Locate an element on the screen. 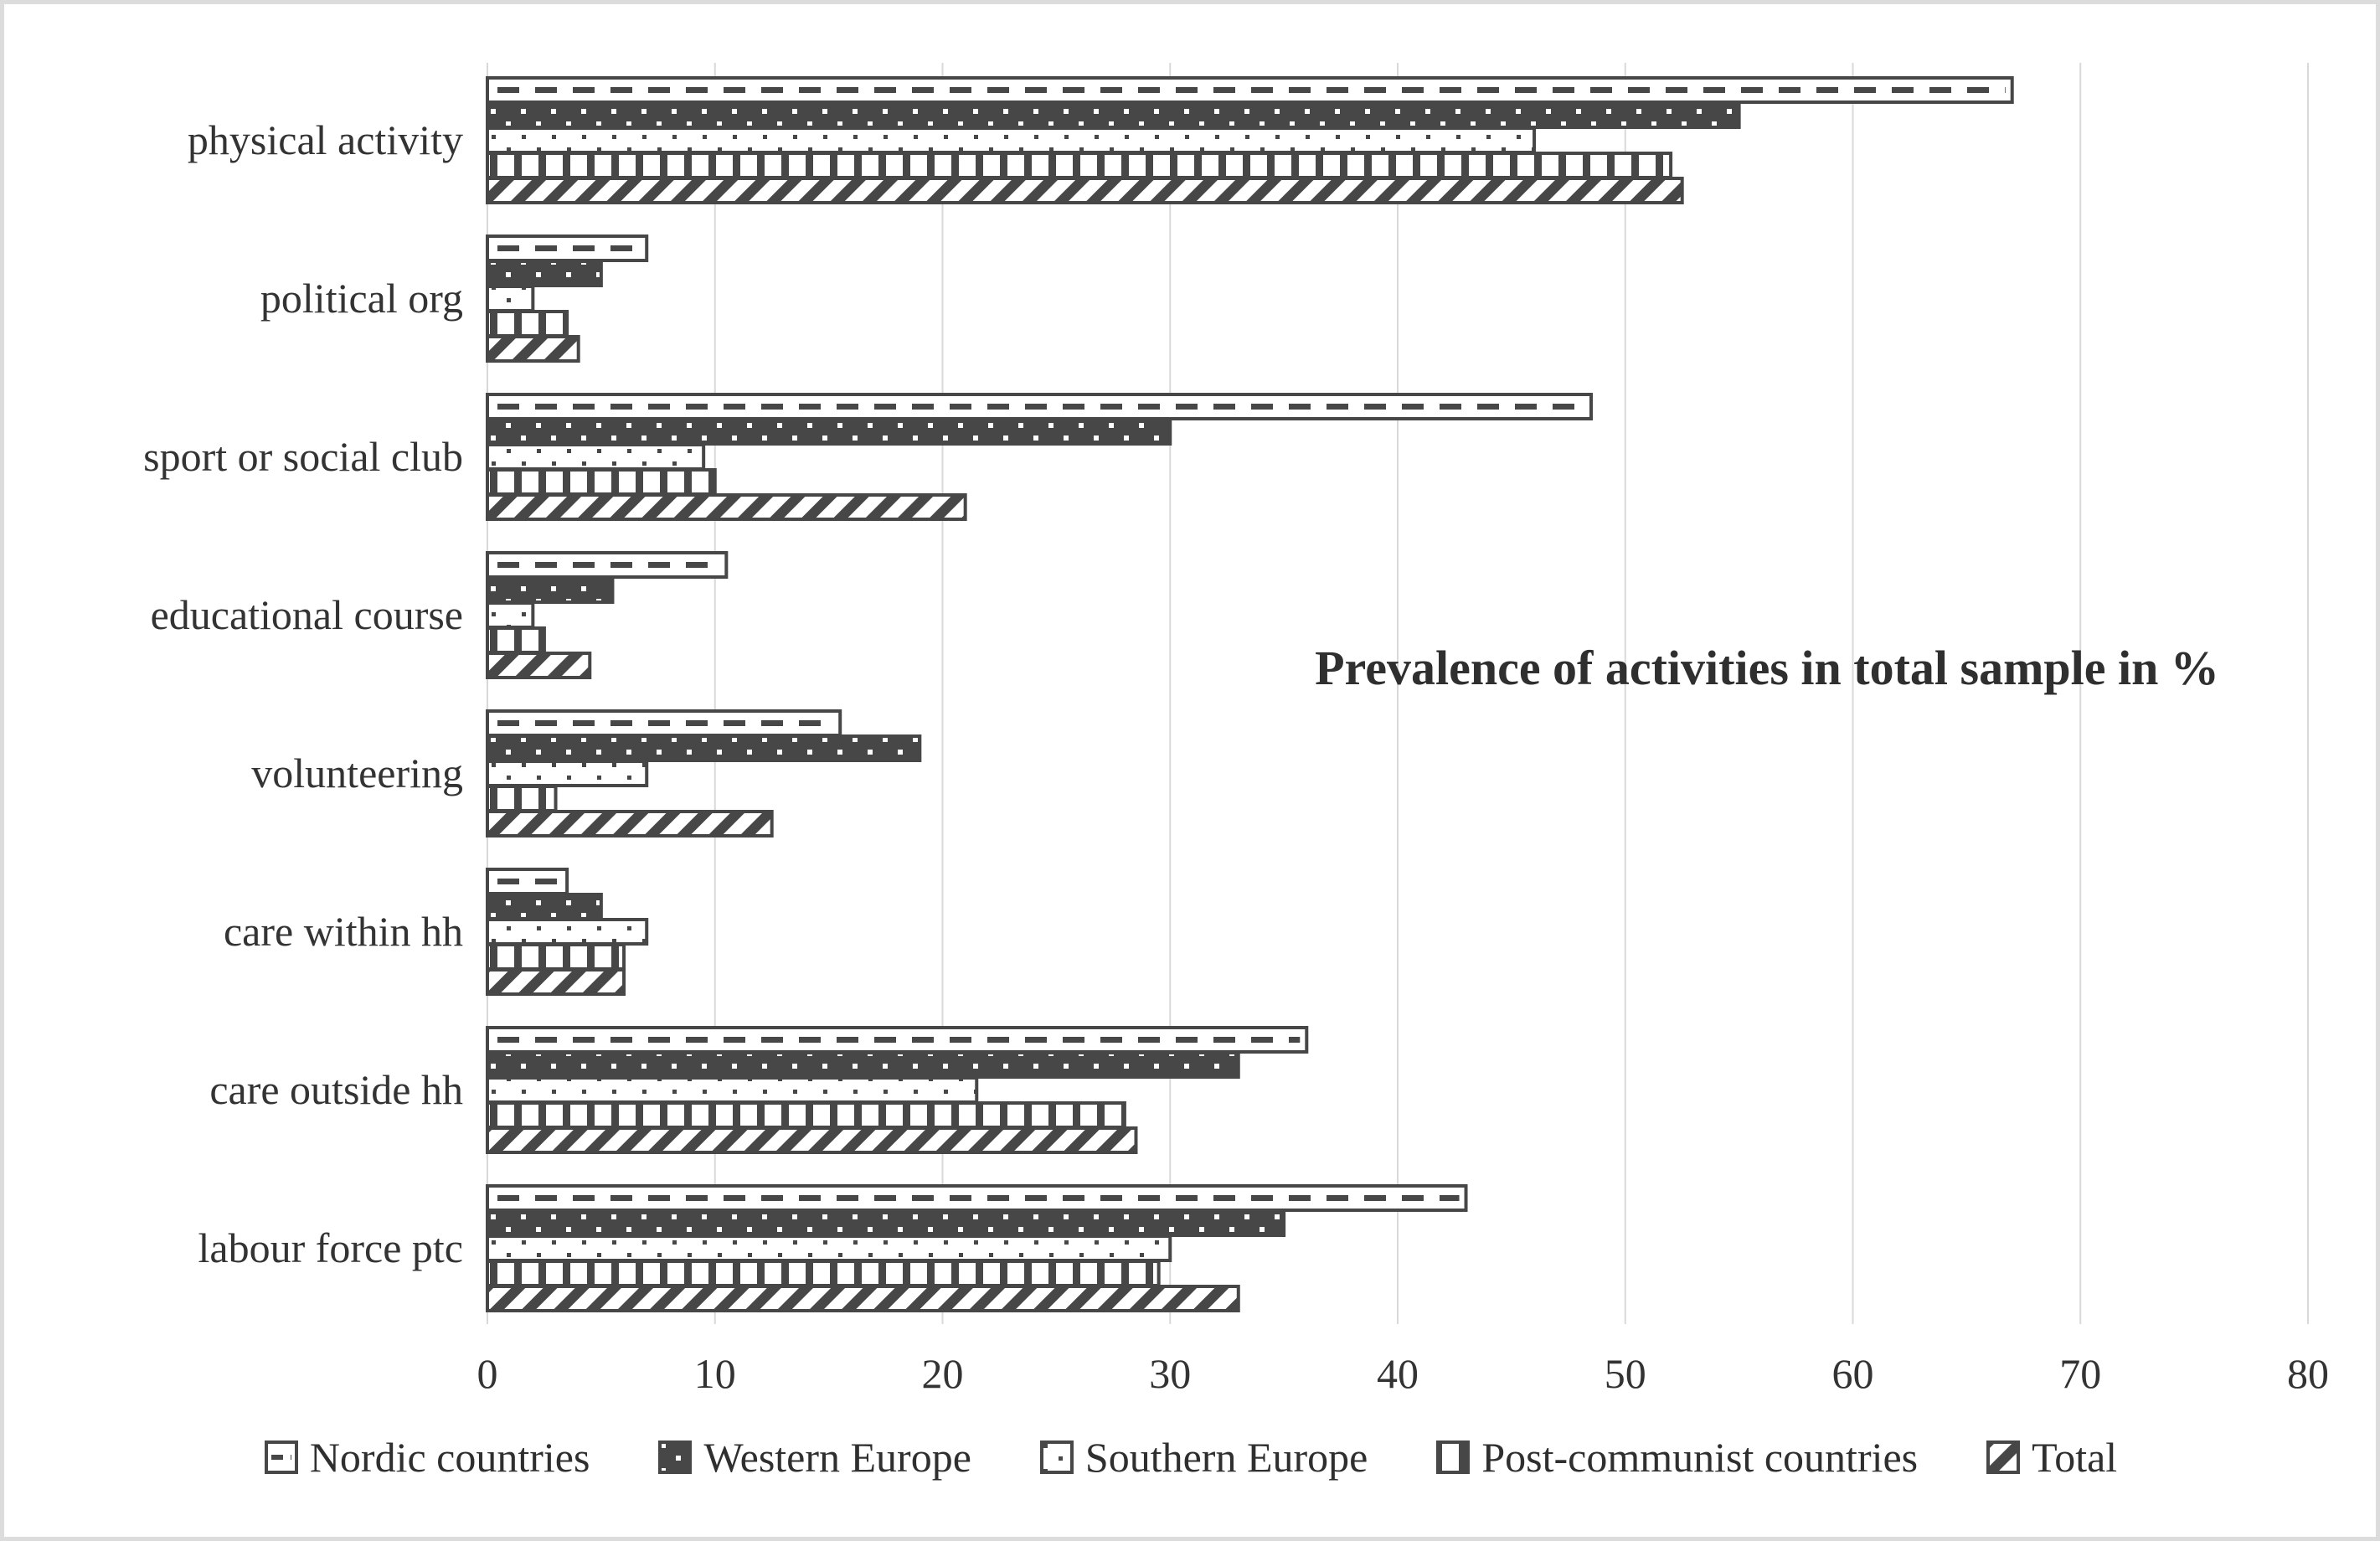 The width and height of the screenshot is (2380, 1541). x-tick-label: 30 is located at coordinates (1170, 1372).